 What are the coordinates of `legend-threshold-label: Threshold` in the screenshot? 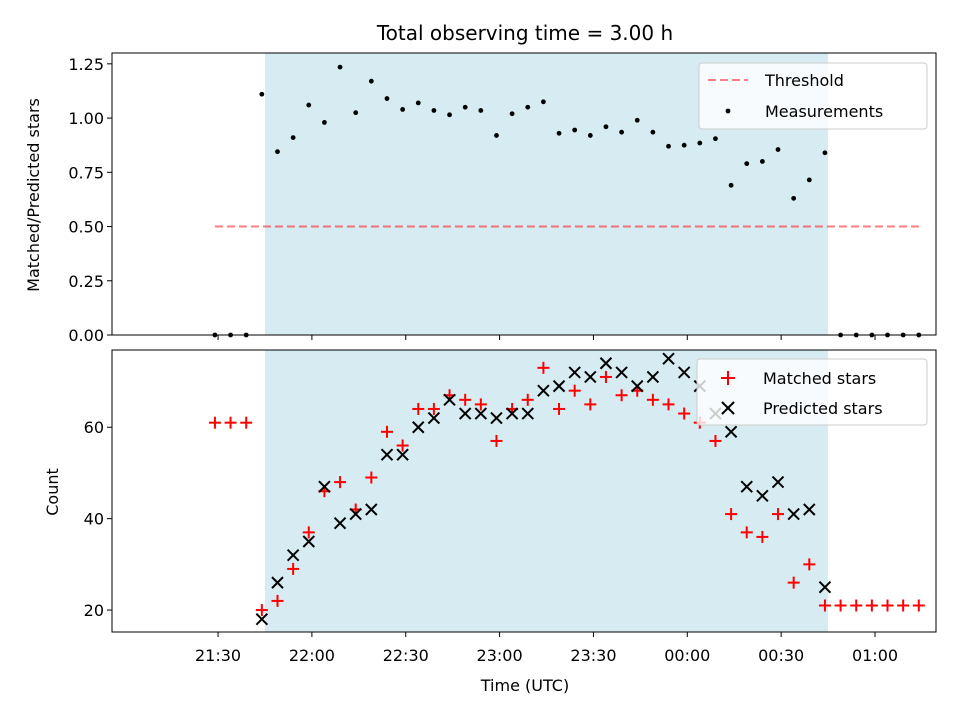 It's located at (804, 80).